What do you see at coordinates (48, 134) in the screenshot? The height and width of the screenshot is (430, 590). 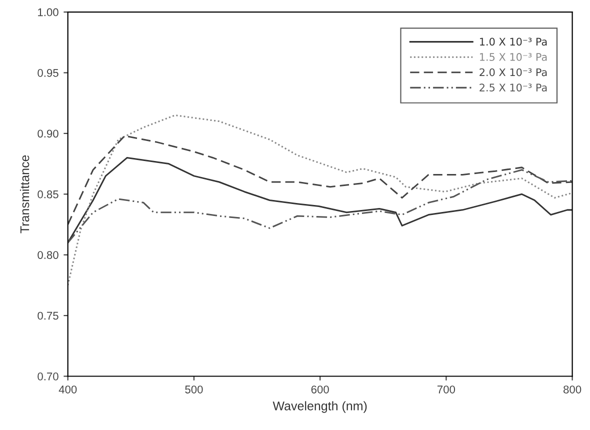 I see `y-tick-label: 0.90` at bounding box center [48, 134].